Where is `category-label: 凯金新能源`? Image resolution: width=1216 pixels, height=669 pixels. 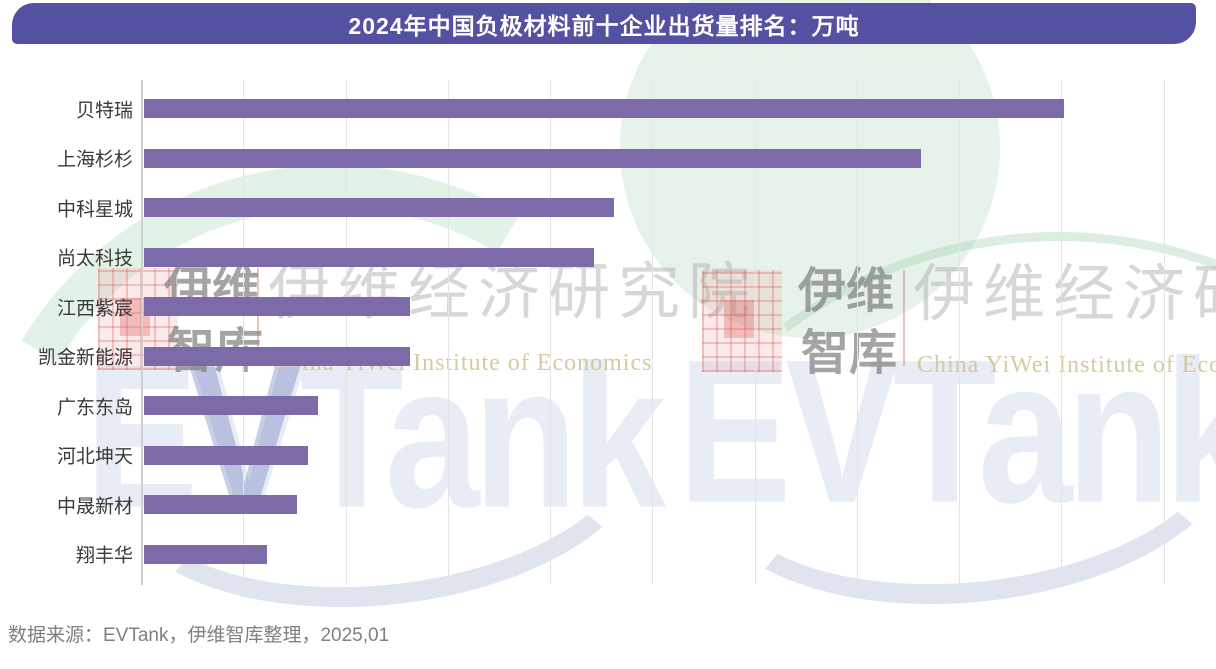 category-label: 凯金新能源 is located at coordinates (85, 358).